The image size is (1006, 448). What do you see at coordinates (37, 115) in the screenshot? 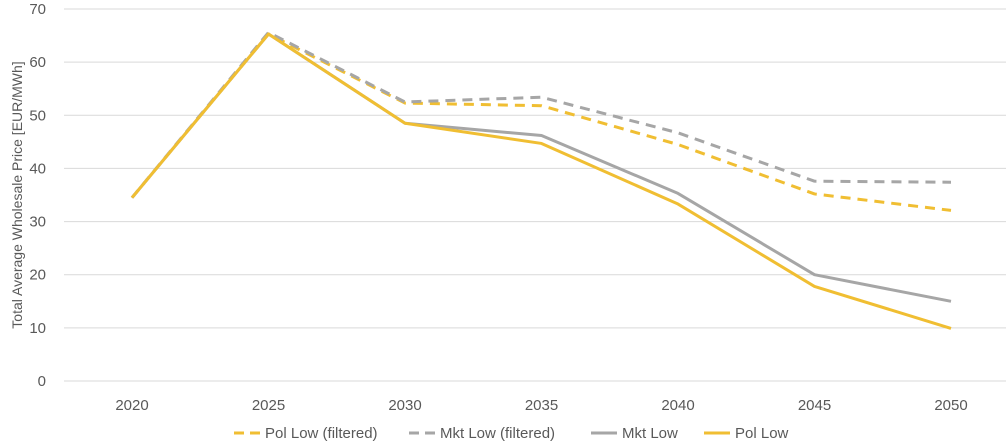
I see `y-tick-label: 50` at bounding box center [37, 115].